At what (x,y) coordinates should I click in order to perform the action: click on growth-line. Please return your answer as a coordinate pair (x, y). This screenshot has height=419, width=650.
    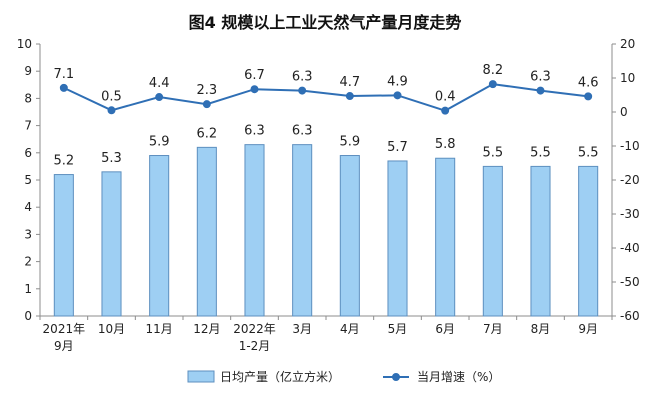
    Looking at the image, I should click on (326, 97).